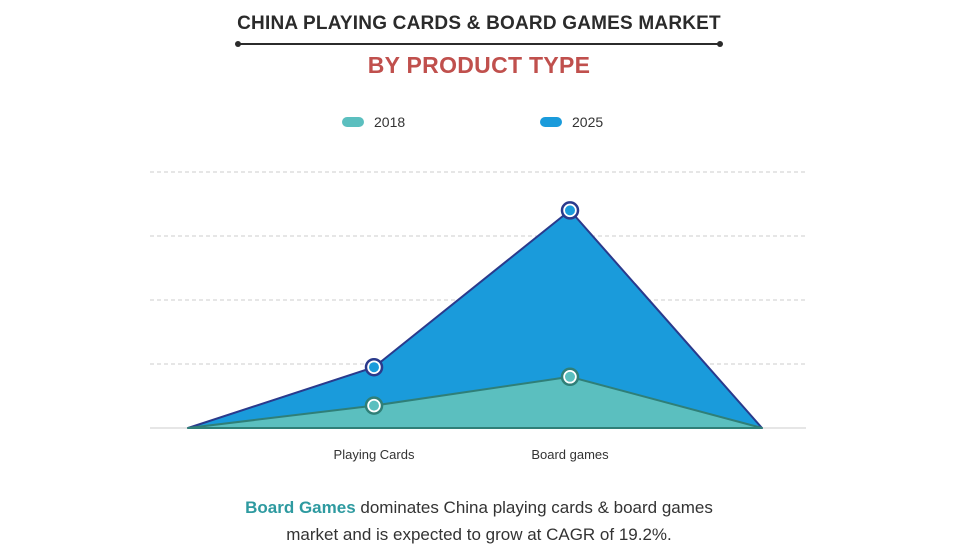 The width and height of the screenshot is (958, 553). I want to click on x-tick-label-1: Board games, so click(570, 454).